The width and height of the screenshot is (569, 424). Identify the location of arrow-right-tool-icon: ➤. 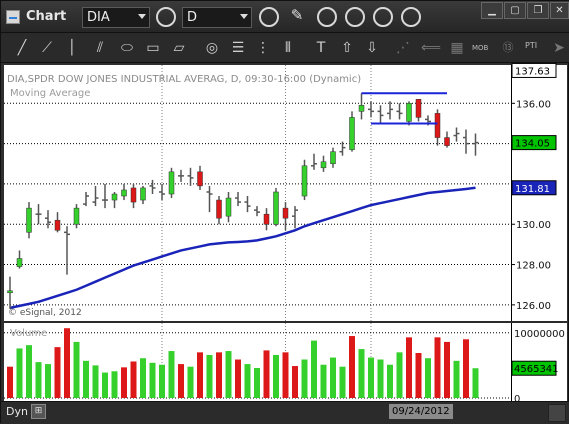
(559, 48).